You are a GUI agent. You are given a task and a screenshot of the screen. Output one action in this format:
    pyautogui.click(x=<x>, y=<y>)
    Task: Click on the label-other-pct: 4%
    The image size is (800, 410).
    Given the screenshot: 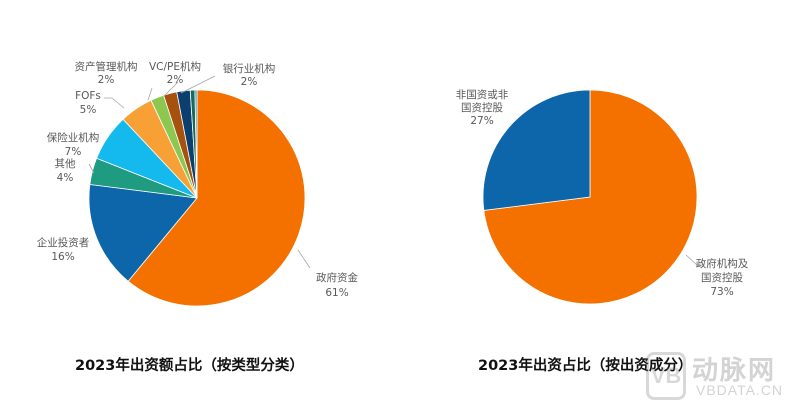 What is the action you would take?
    pyautogui.click(x=65, y=178)
    